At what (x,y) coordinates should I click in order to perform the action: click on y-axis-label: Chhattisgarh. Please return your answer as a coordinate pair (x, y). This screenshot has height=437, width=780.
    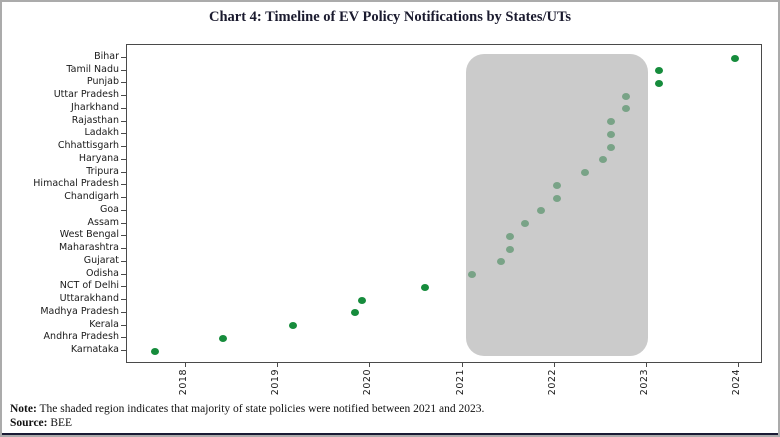
    Looking at the image, I should click on (88, 146).